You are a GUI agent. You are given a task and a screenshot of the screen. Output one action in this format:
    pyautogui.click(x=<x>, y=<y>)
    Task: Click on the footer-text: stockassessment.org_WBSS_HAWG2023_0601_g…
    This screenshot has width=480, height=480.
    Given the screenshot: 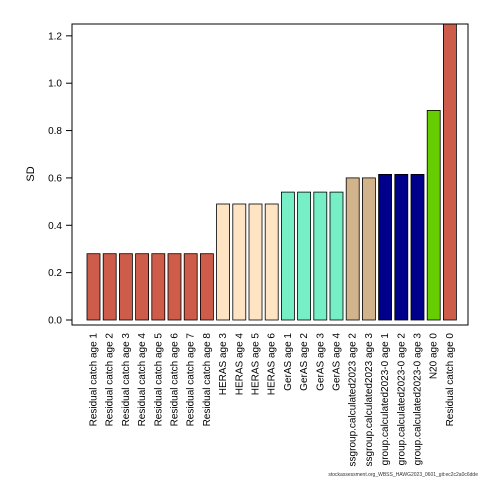 What is the action you would take?
    pyautogui.click(x=403, y=475)
    